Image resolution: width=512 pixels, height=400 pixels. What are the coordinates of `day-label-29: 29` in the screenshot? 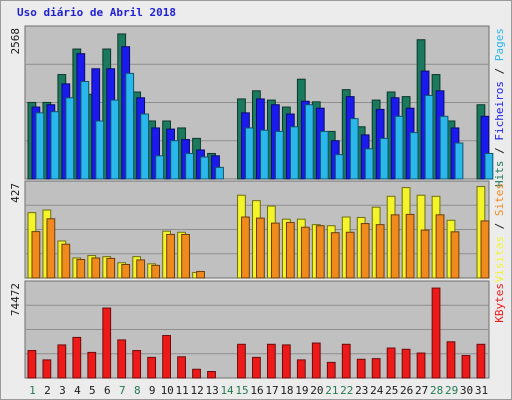 It's located at (451, 390).